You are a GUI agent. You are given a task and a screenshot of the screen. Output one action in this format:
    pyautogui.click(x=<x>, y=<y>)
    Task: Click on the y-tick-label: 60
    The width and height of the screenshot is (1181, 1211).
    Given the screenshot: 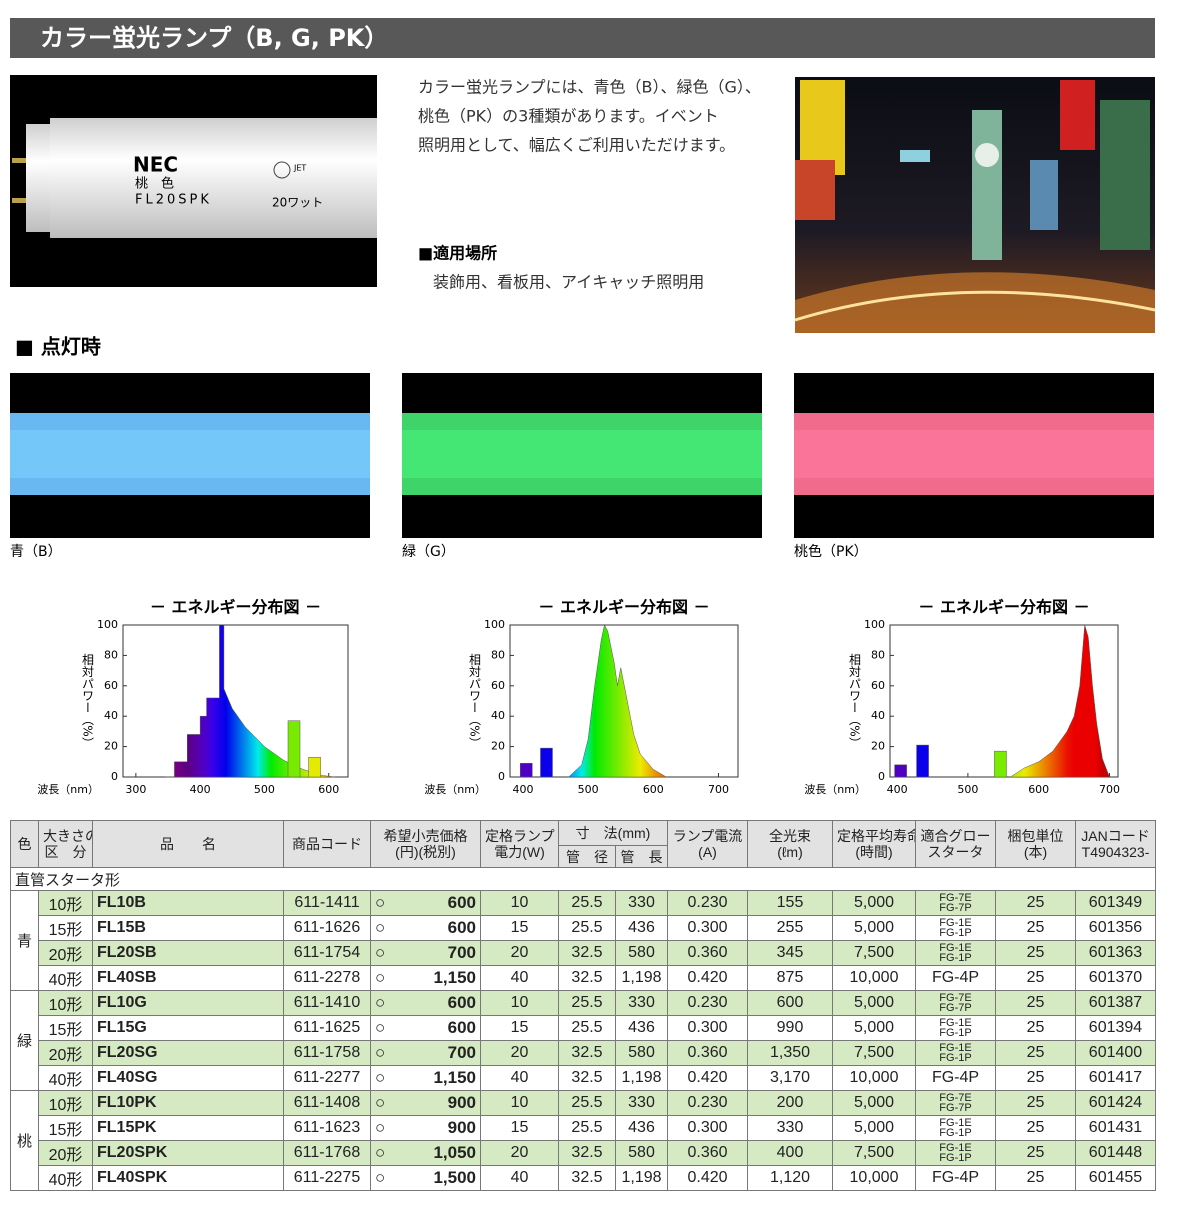 What is the action you would take?
    pyautogui.click(x=498, y=685)
    